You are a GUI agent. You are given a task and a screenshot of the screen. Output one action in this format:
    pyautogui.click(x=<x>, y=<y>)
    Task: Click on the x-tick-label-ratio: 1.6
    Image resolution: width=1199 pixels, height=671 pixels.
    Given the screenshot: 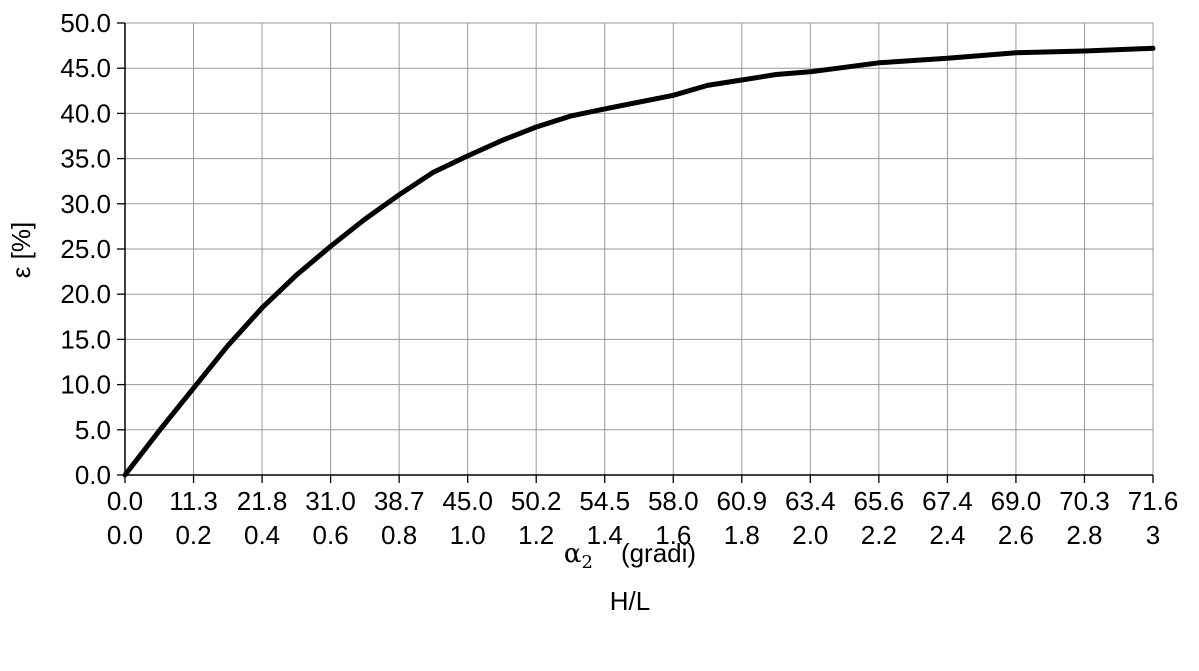 What is the action you would take?
    pyautogui.click(x=673, y=535)
    